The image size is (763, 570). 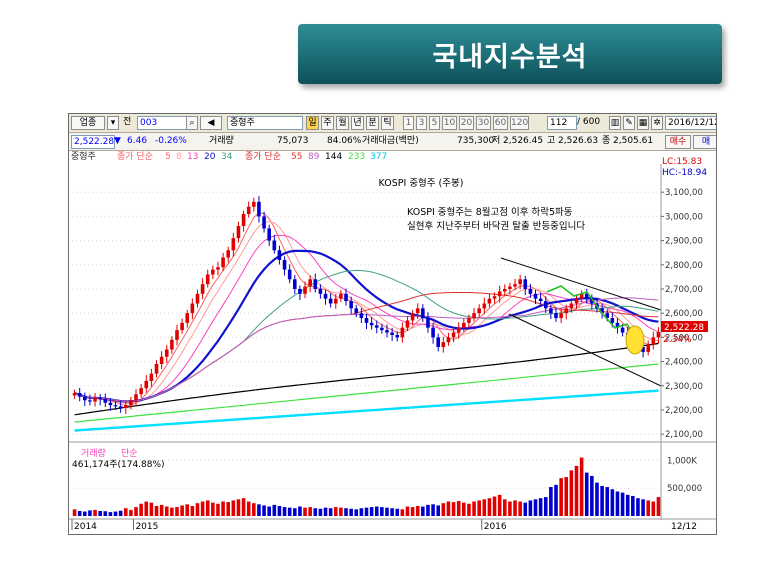 I want to click on amount-label: 거래대금(백만), so click(x=390, y=141).